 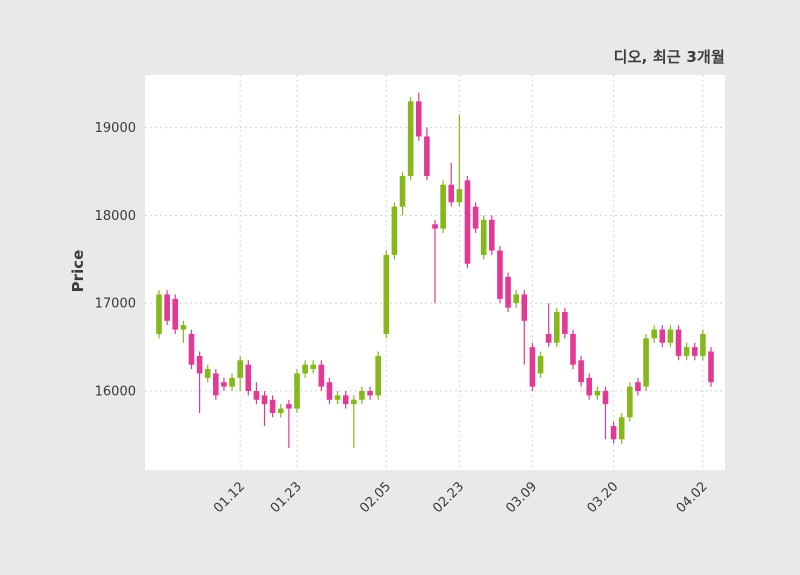 I want to click on x-tick-label: 02.23, so click(x=448, y=497).